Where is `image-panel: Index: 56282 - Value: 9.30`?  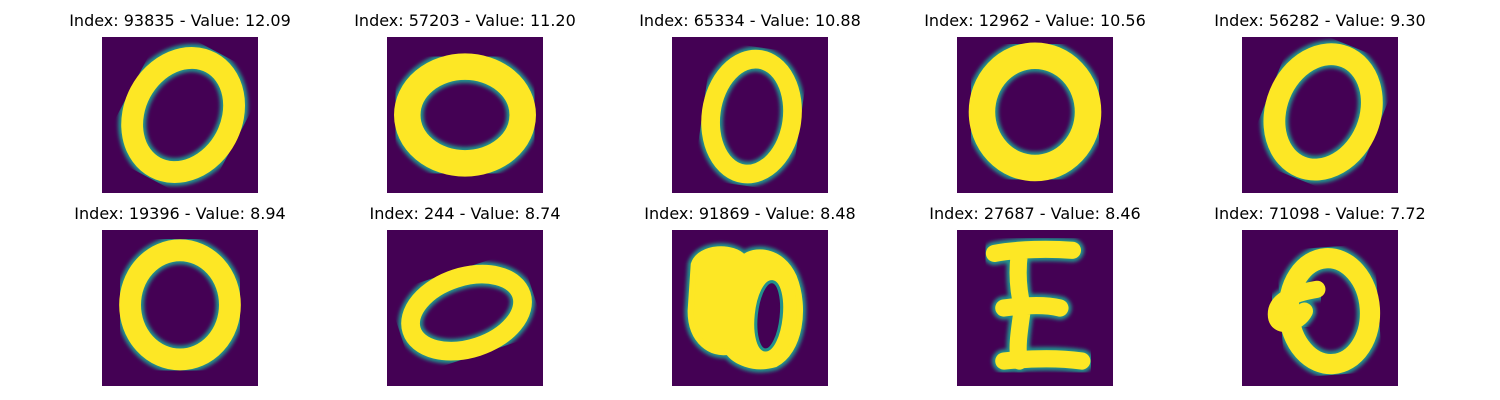 image-panel: Index: 56282 - Value: 9.30 is located at coordinates (1320, 102).